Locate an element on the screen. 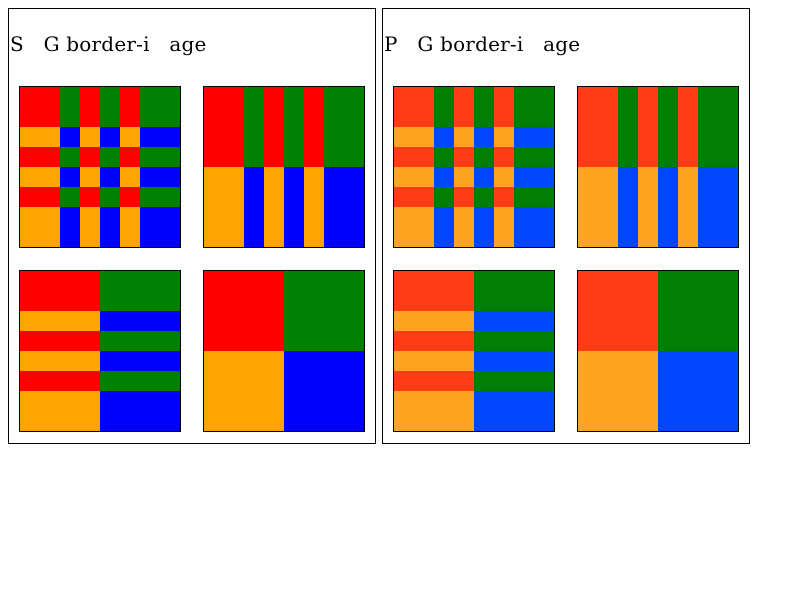 Image resolution: width=800 pixels, height=600 pixels. border-image-tile-repeat-y is located at coordinates (474, 351).